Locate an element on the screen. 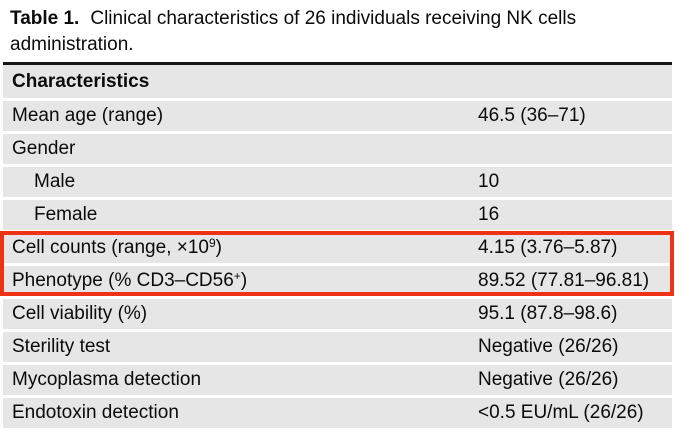  table-row: Male 10 is located at coordinates (337, 182).